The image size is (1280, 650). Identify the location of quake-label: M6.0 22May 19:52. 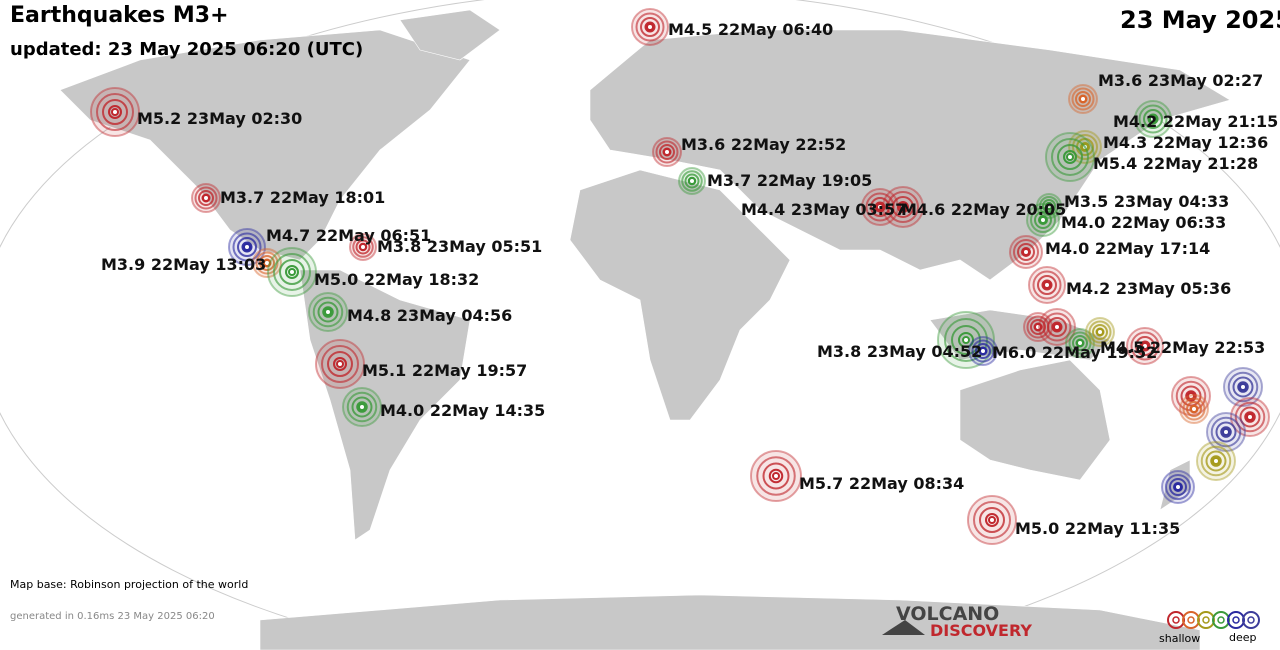
(1074, 352).